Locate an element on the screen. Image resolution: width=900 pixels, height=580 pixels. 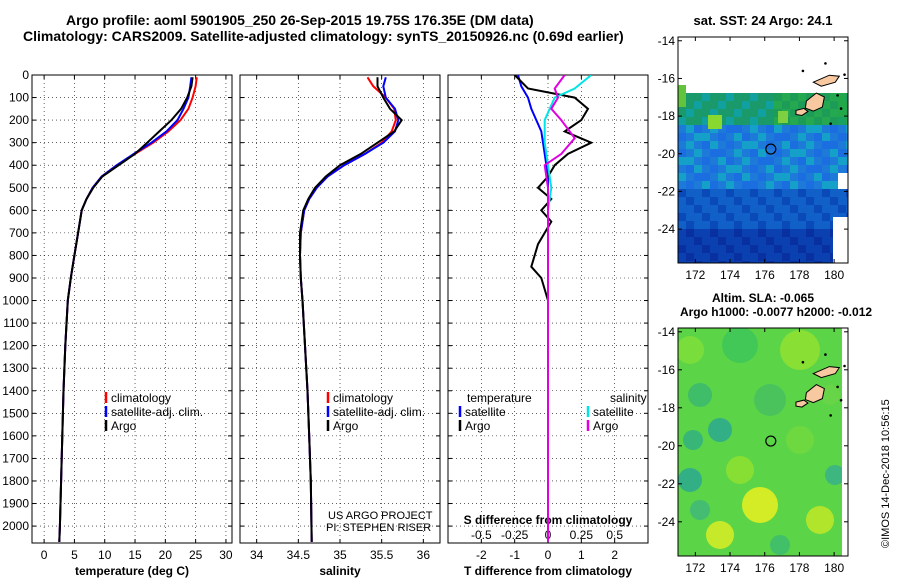
sal-legend-0-label: climatology is located at coordinates (363, 398).